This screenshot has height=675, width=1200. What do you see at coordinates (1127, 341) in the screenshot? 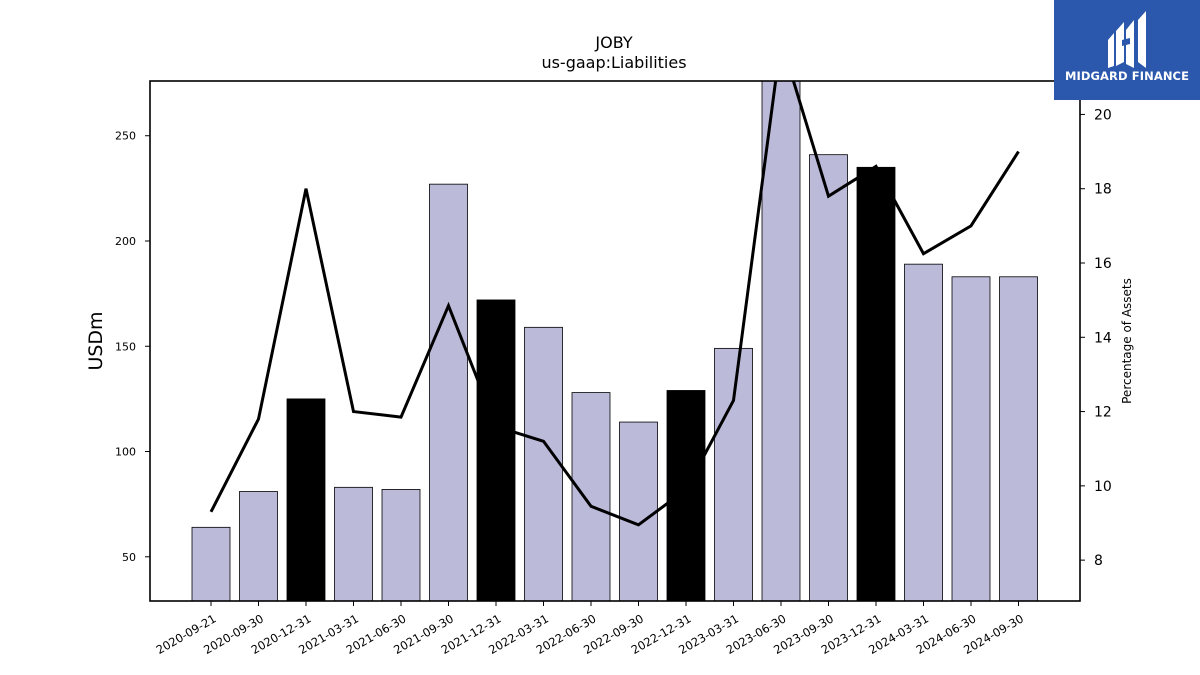
I see `y2-axis-label: Percentage of Assets` at bounding box center [1127, 341].